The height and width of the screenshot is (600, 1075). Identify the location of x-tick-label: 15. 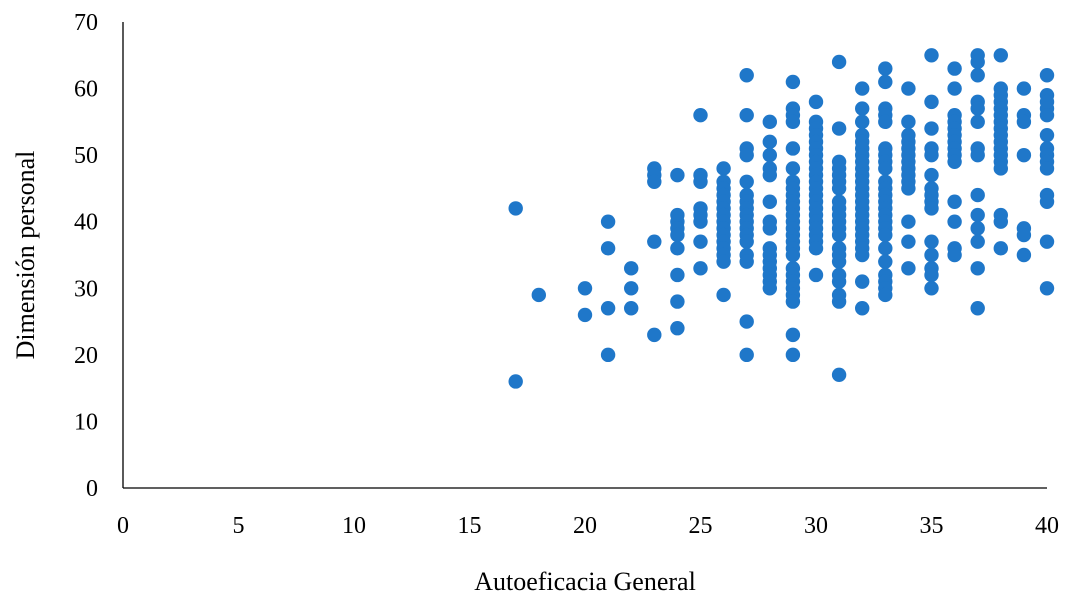
(470, 526).